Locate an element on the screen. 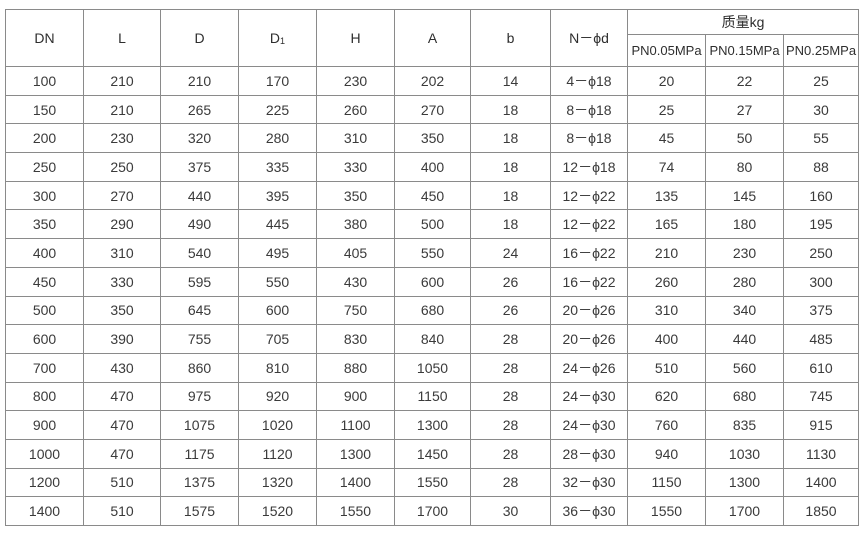  table-row: 150 210 265 225 260 270 18 8－ϕ18 25 27 30 is located at coordinates (432, 109).